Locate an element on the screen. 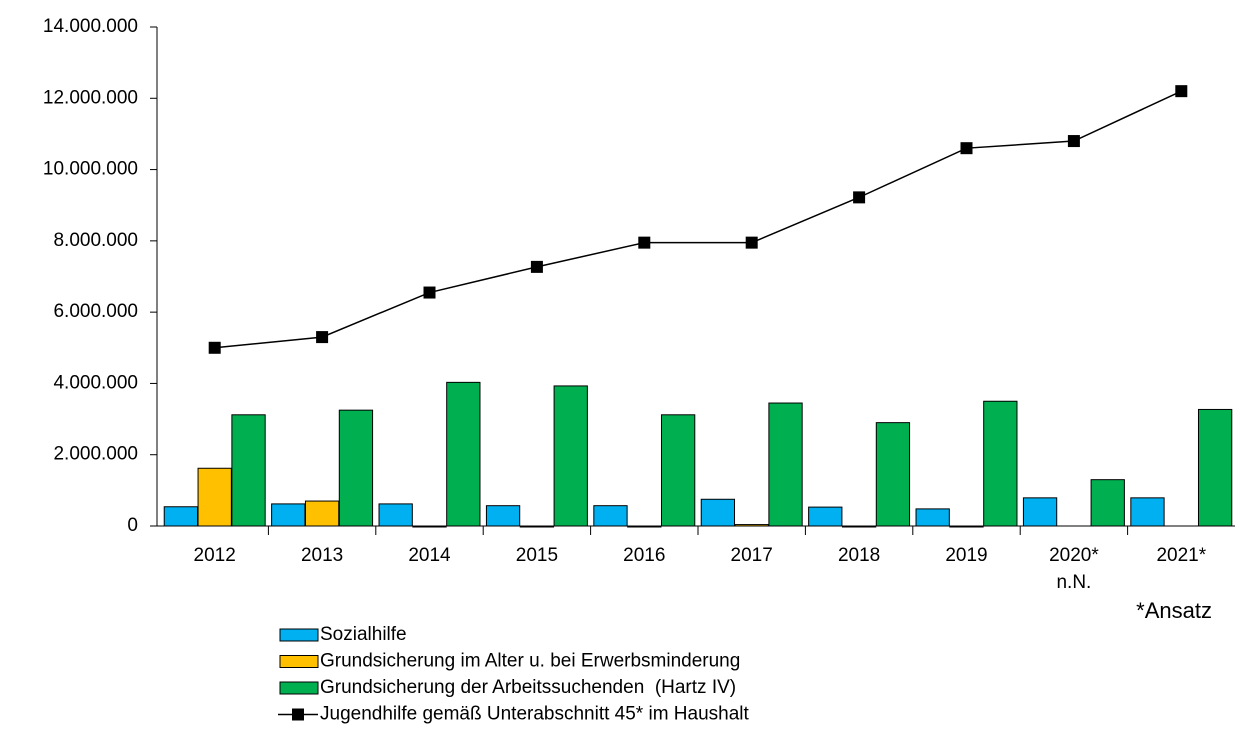  y-tick-label: 8.000.000 is located at coordinates (95, 240).